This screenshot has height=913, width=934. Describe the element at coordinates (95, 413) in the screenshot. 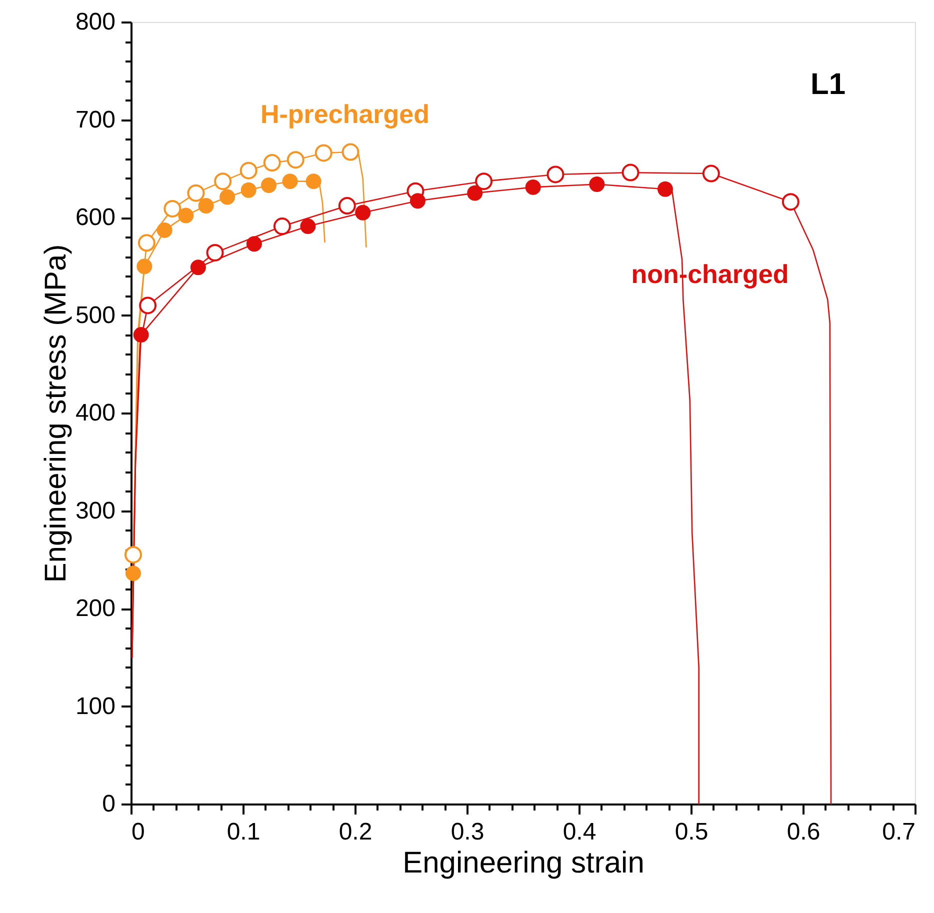

I see `y-tick-label: 400` at that location.